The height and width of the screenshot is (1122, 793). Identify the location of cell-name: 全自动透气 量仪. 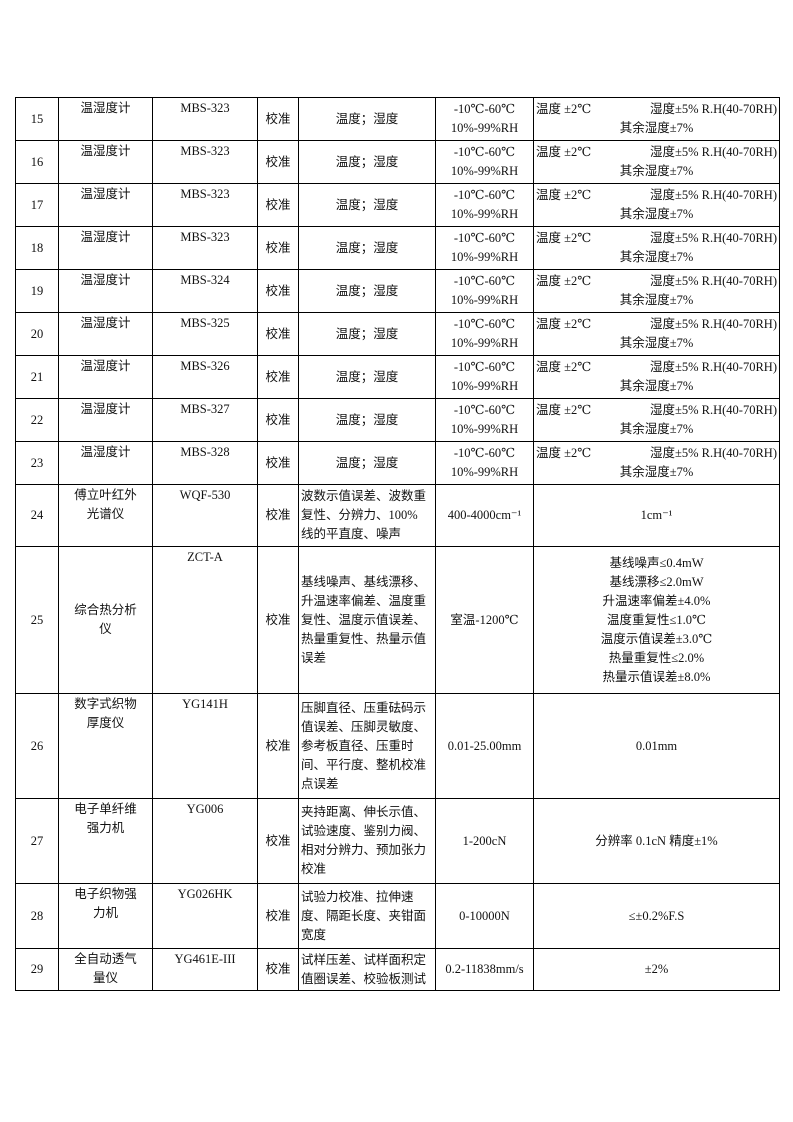
(105, 969).